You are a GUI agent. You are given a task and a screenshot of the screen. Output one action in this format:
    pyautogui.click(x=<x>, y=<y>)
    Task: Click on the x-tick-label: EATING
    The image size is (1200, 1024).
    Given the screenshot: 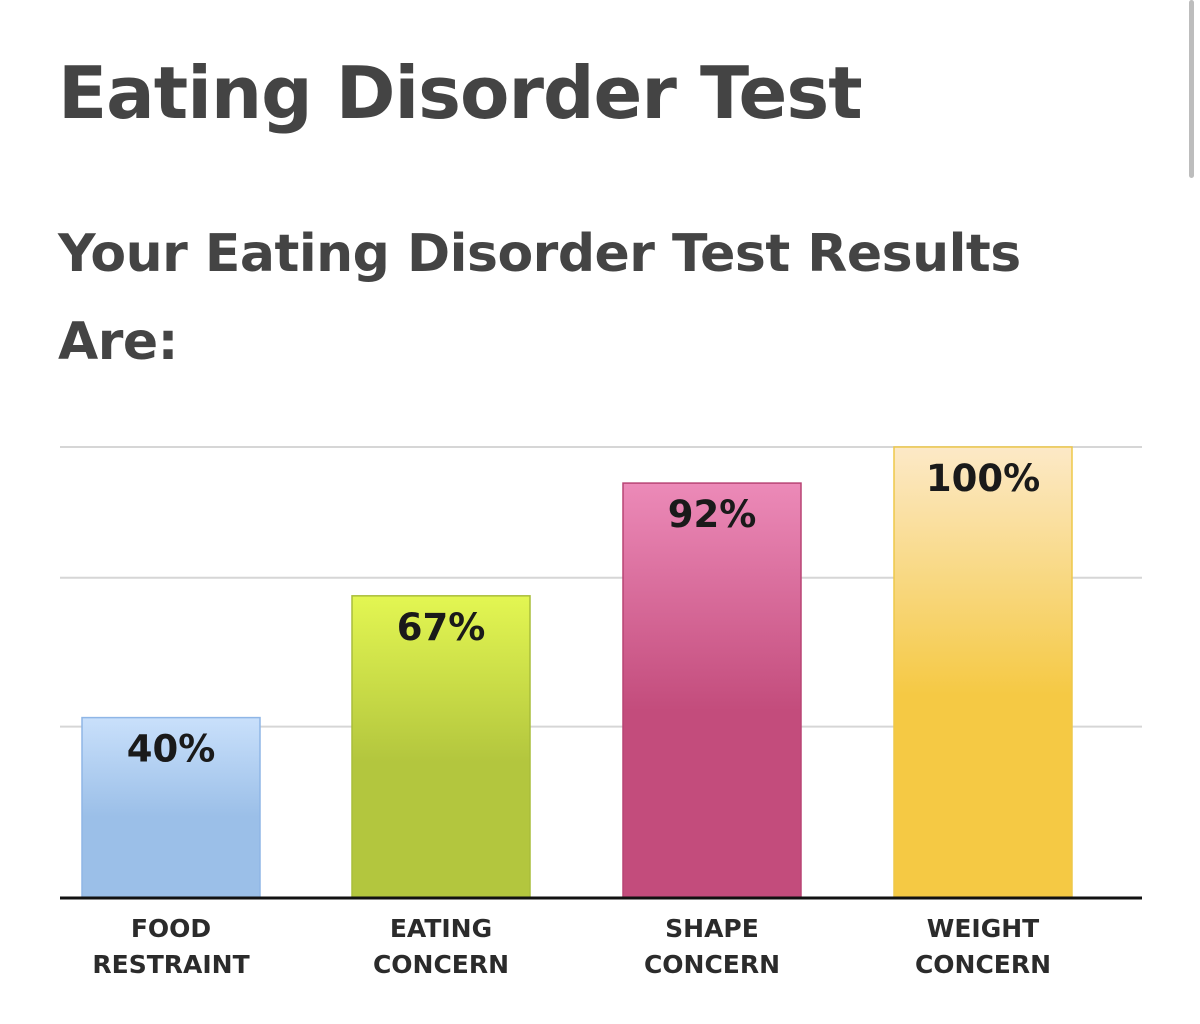 What is the action you would take?
    pyautogui.click(x=441, y=928)
    